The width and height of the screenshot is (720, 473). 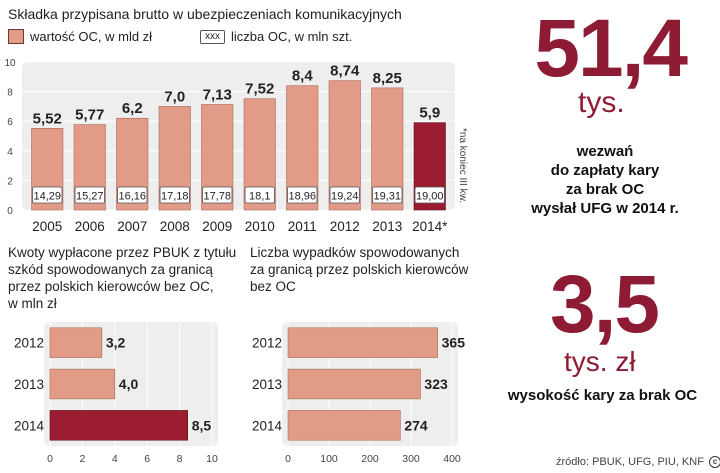 I want to click on x-tick-label: 200, so click(x=370, y=459).